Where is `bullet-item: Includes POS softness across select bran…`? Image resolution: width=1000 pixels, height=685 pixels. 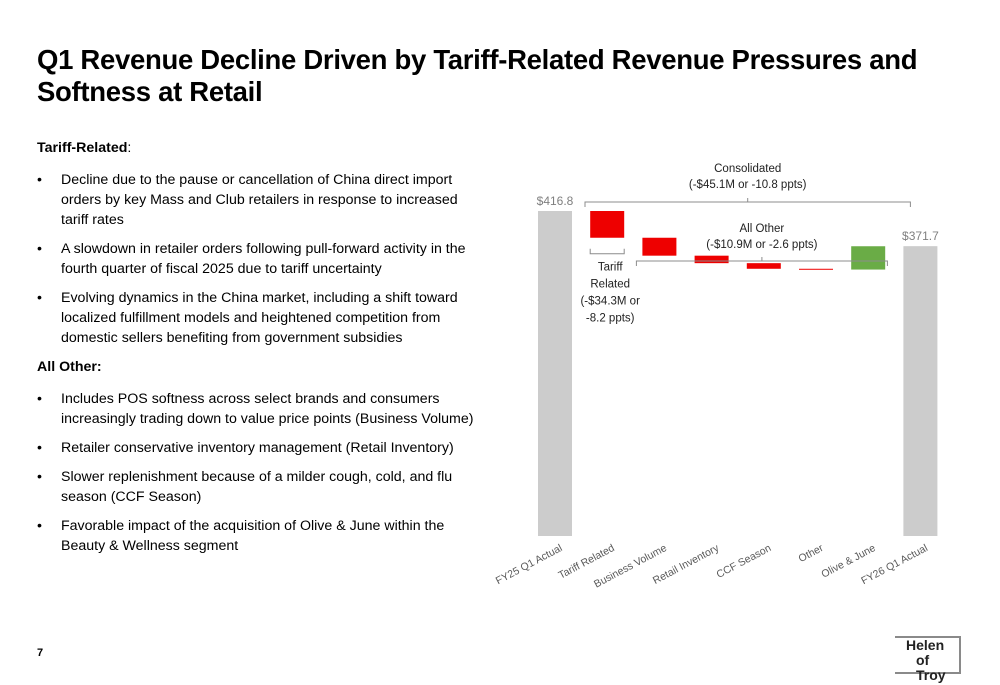
bullet-item: Includes POS softness across select bran… is located at coordinates (262, 409).